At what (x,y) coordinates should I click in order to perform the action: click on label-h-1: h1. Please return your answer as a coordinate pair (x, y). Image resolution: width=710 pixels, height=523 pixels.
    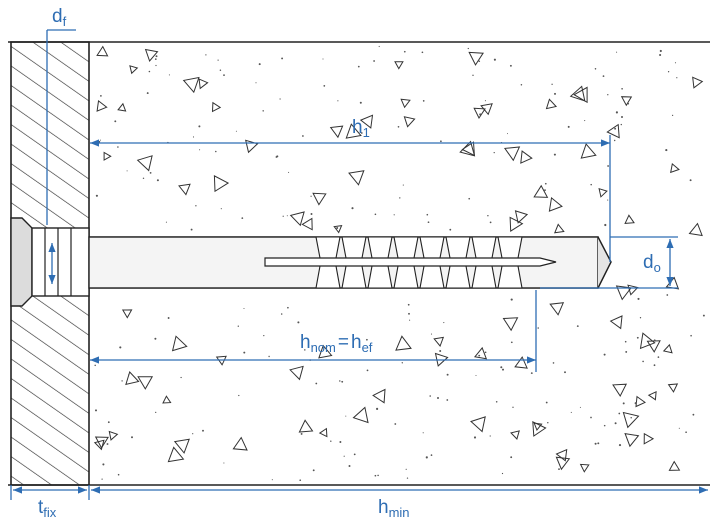
    Looking at the image, I should click on (361, 128).